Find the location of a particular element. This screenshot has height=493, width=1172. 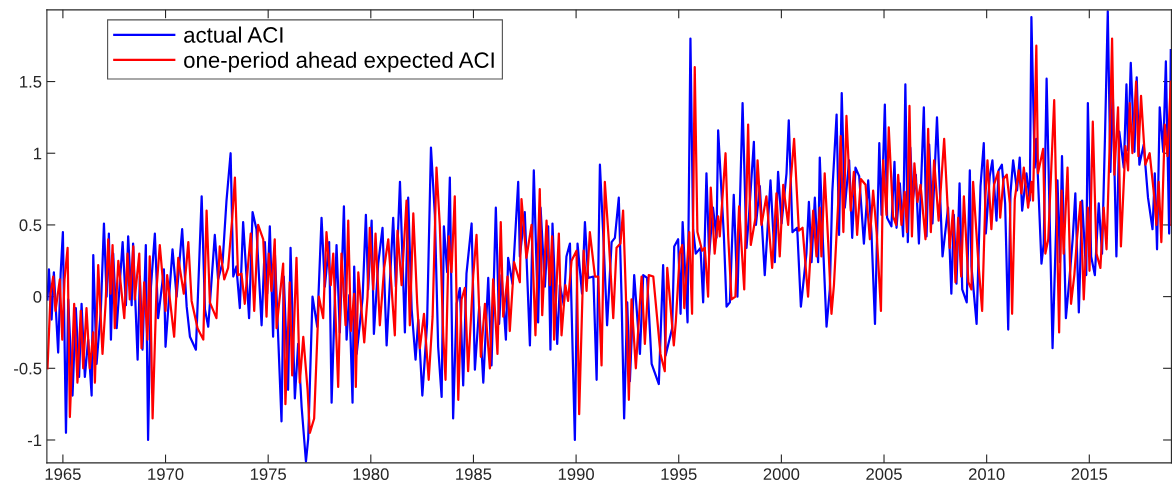

x-tick-label: 2010 is located at coordinates (986, 474).